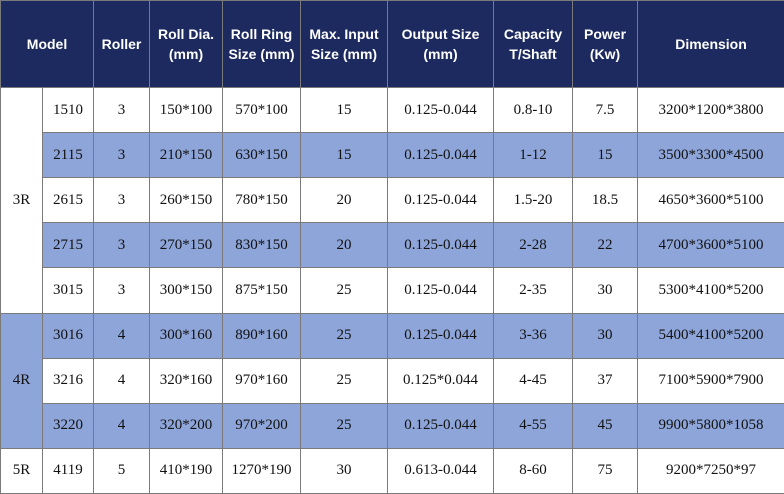 Image resolution: width=784 pixels, height=494 pixels. Describe the element at coordinates (441, 380) in the screenshot. I see `cell: 0.125*0.044` at that location.